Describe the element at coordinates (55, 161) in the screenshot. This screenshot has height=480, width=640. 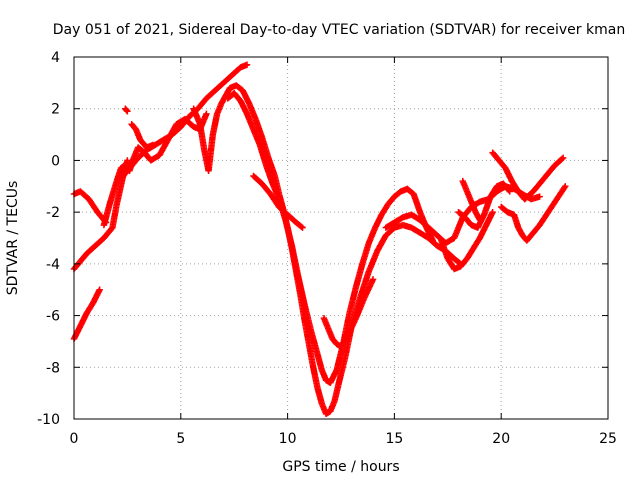
I see `y-tick-label: 0` at that location.